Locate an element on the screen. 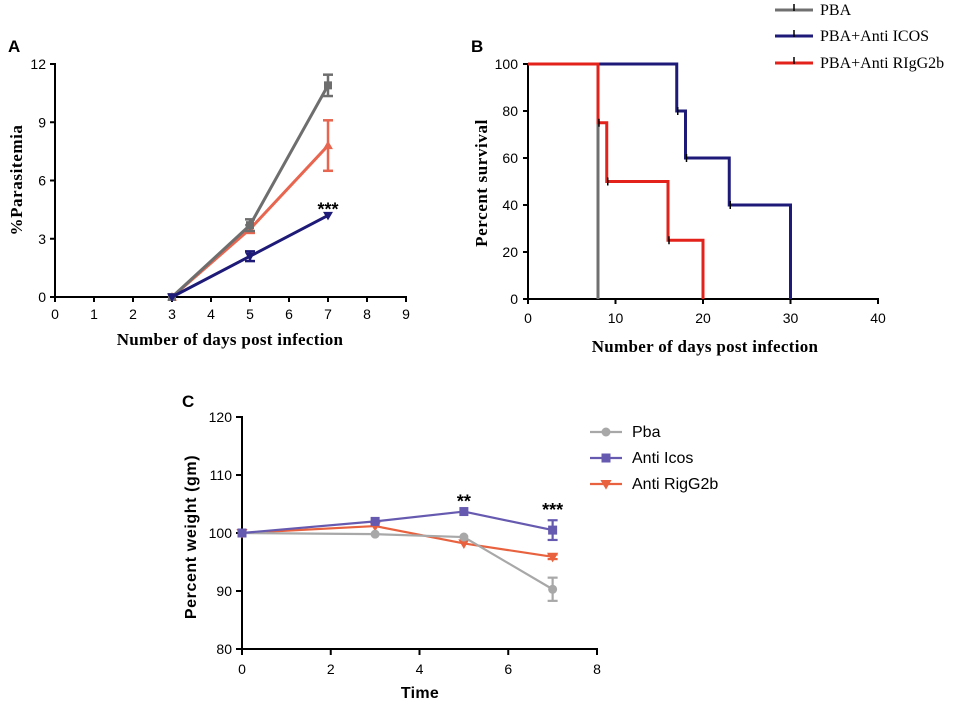  panel-c-x-tick-label: 6 is located at coordinates (508, 669).